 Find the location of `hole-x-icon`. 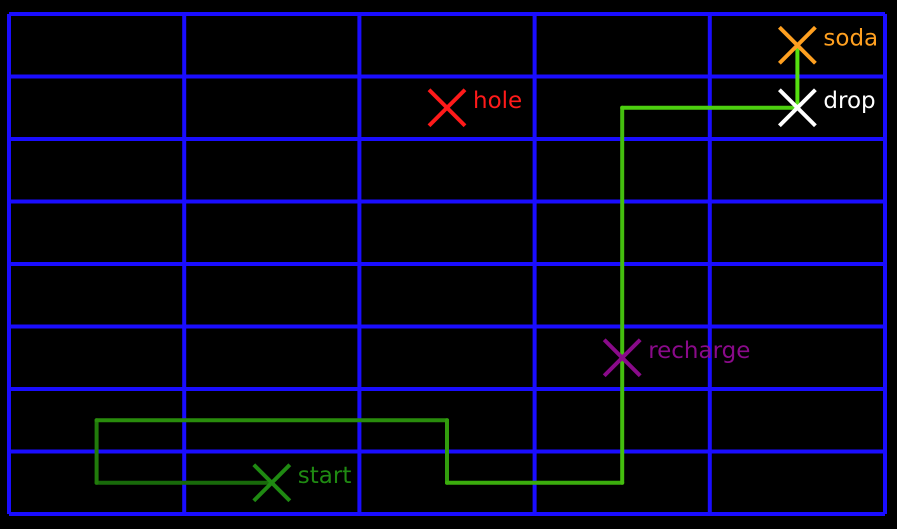

hole-x-icon is located at coordinates (447, 108).